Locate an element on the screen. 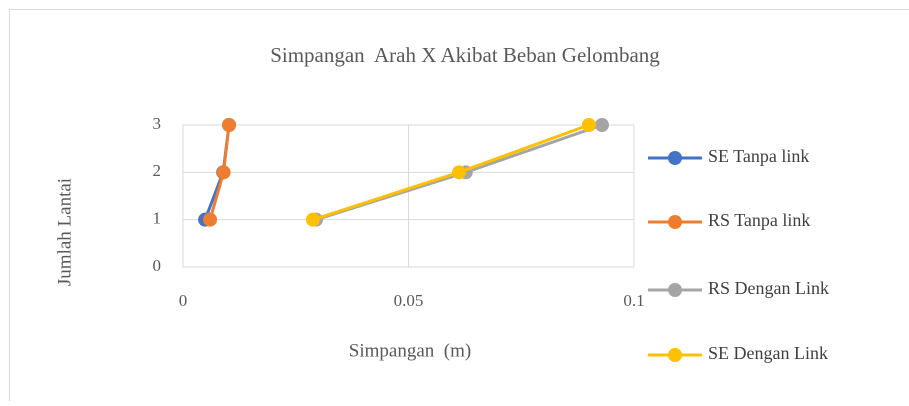 The width and height of the screenshot is (909, 406). x-tick-label: 0.1 is located at coordinates (633, 300).